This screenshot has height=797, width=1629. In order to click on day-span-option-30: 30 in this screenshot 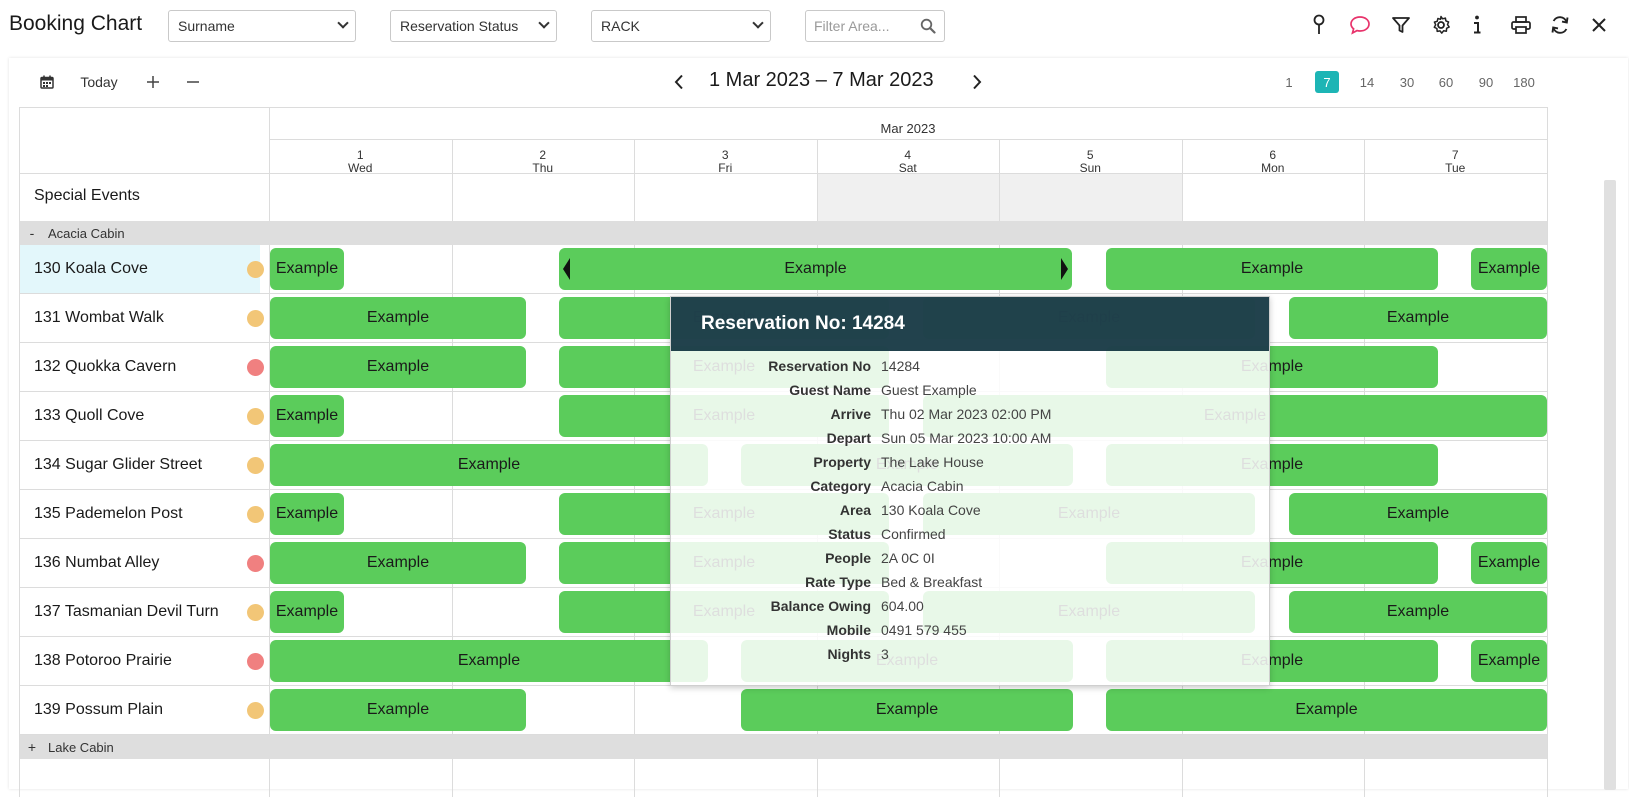, I will do `click(1407, 82)`.